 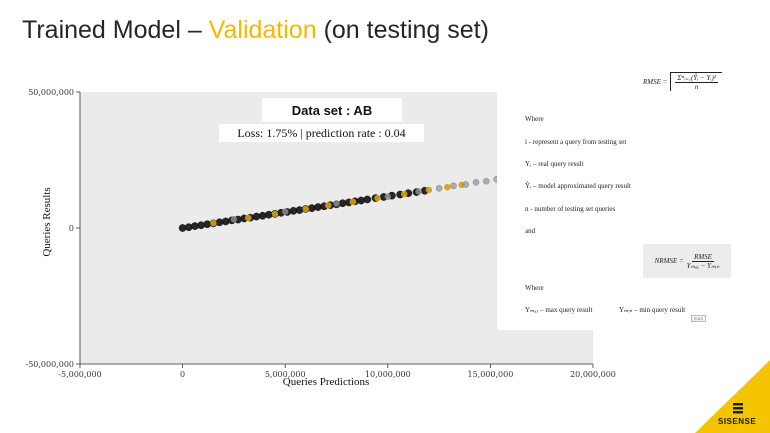 I want to click on logo-triangle, so click(x=732, y=396).